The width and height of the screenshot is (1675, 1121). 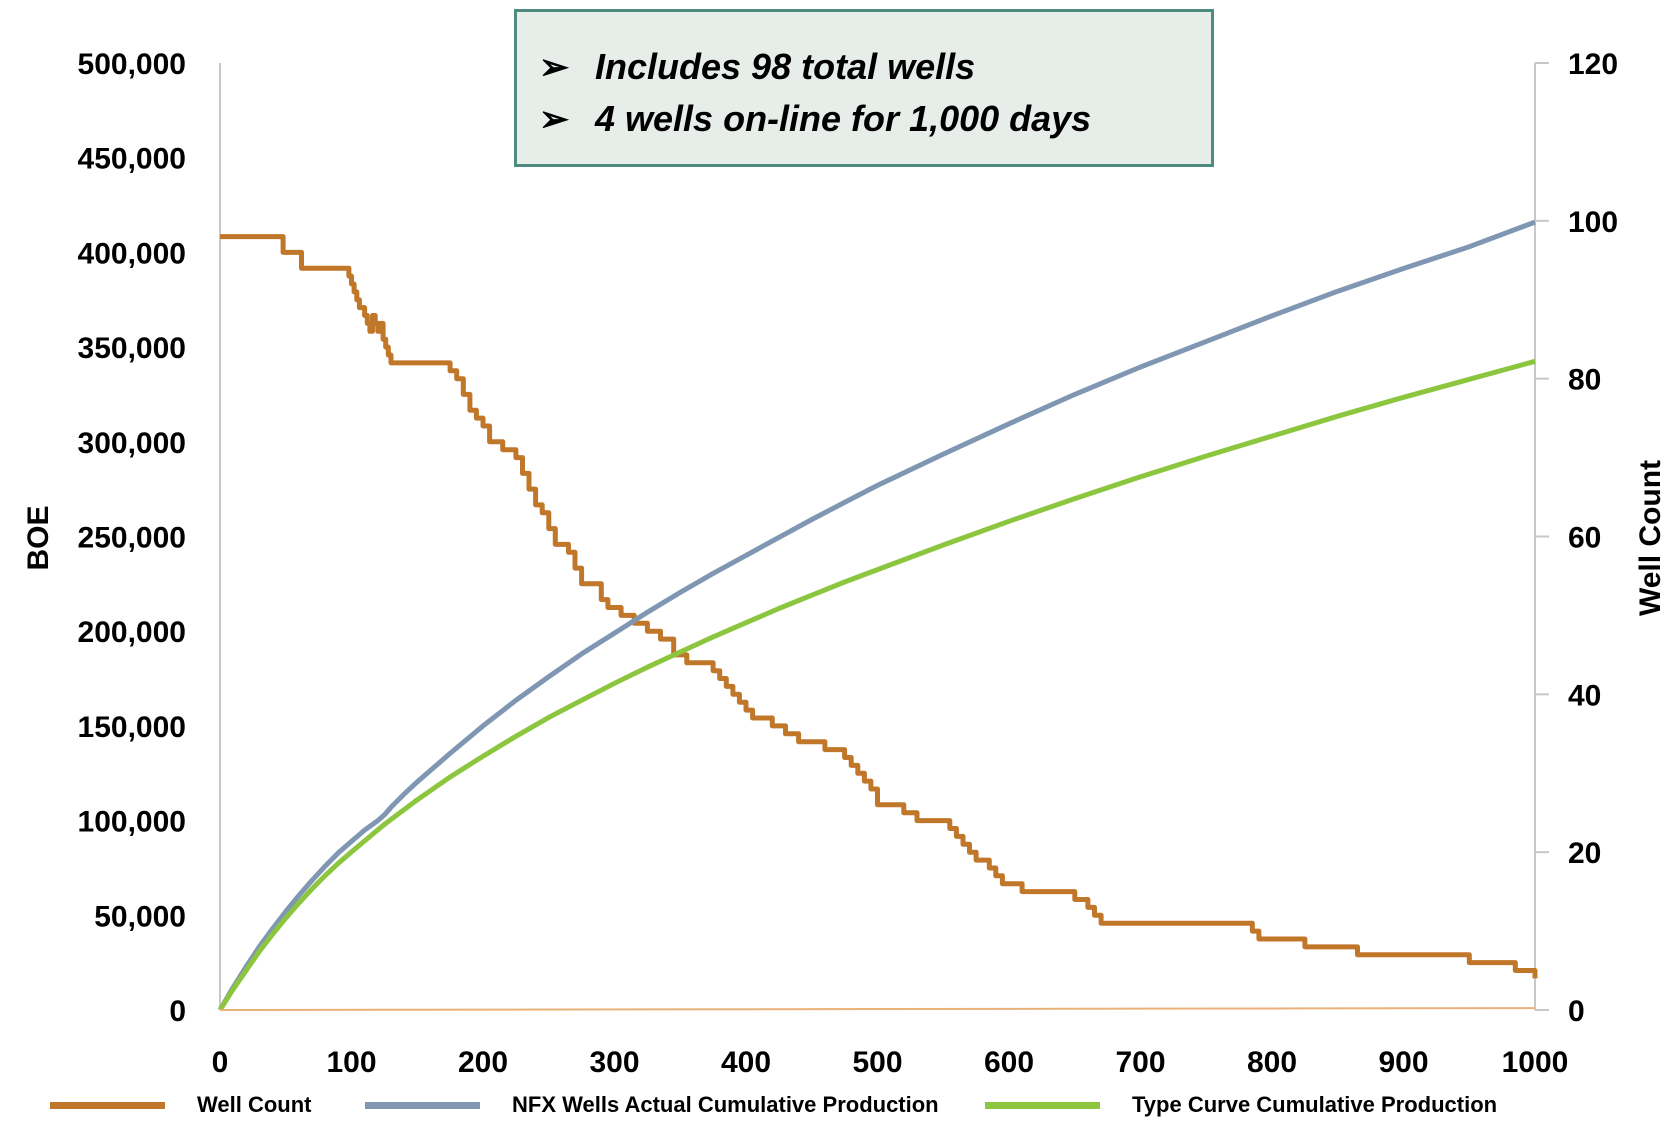 I want to click on y2-axis-title: Well Count, so click(x=1650, y=538).